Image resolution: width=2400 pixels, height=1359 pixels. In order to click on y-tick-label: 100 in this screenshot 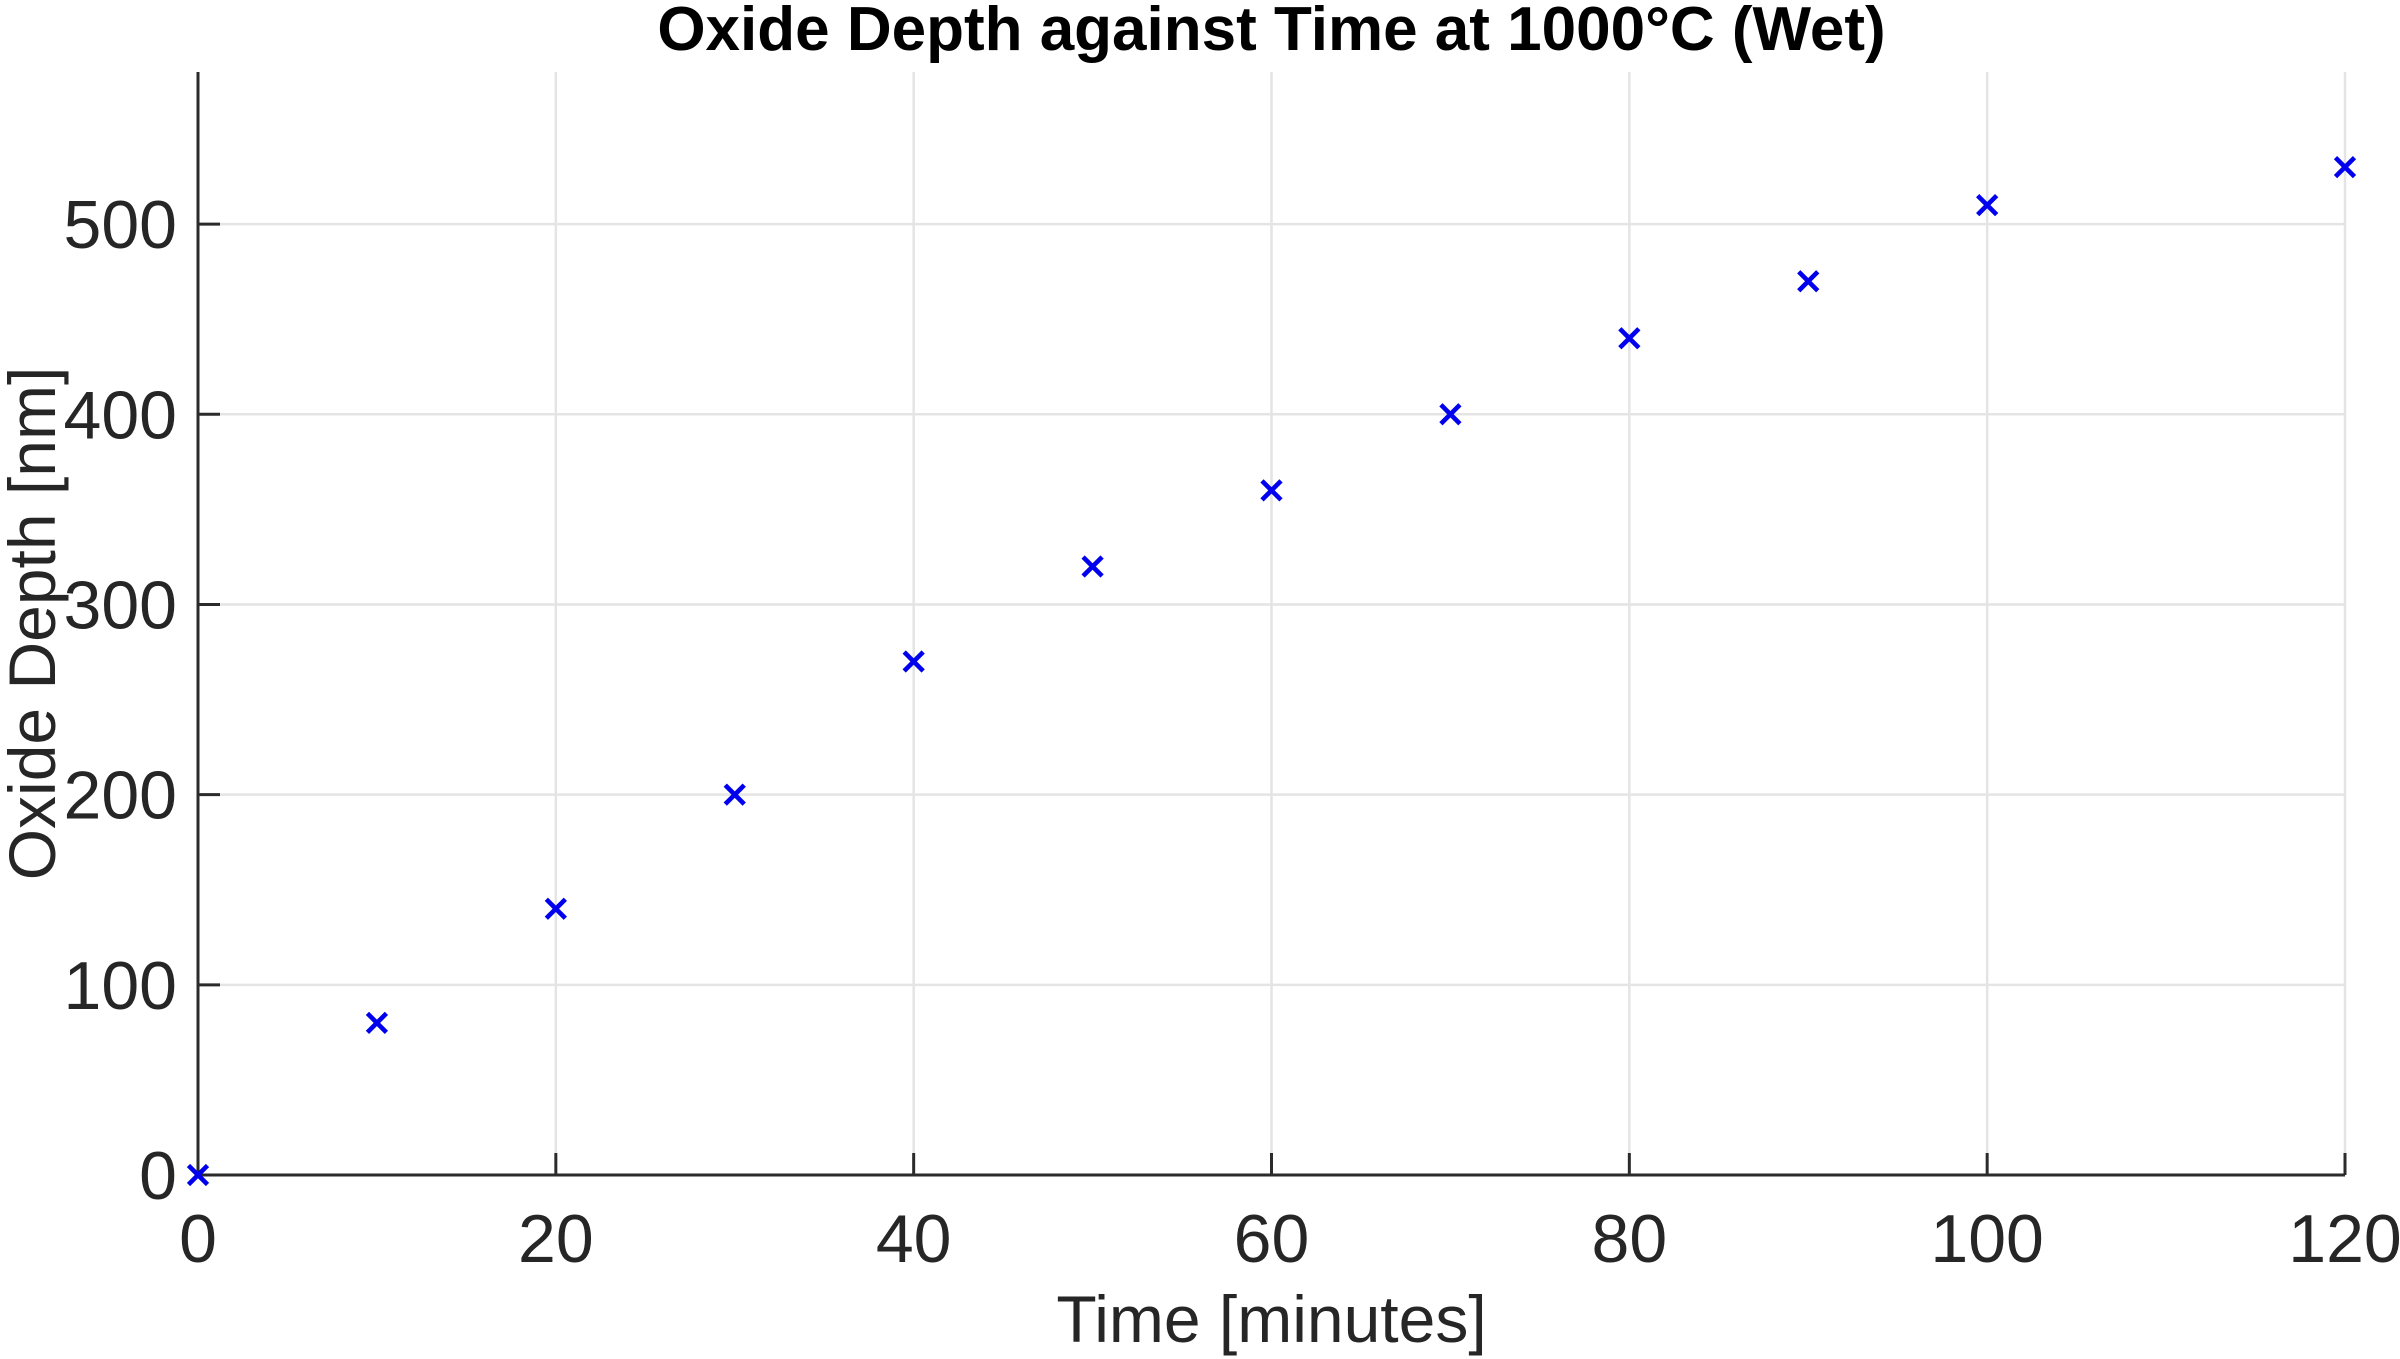, I will do `click(120, 986)`.